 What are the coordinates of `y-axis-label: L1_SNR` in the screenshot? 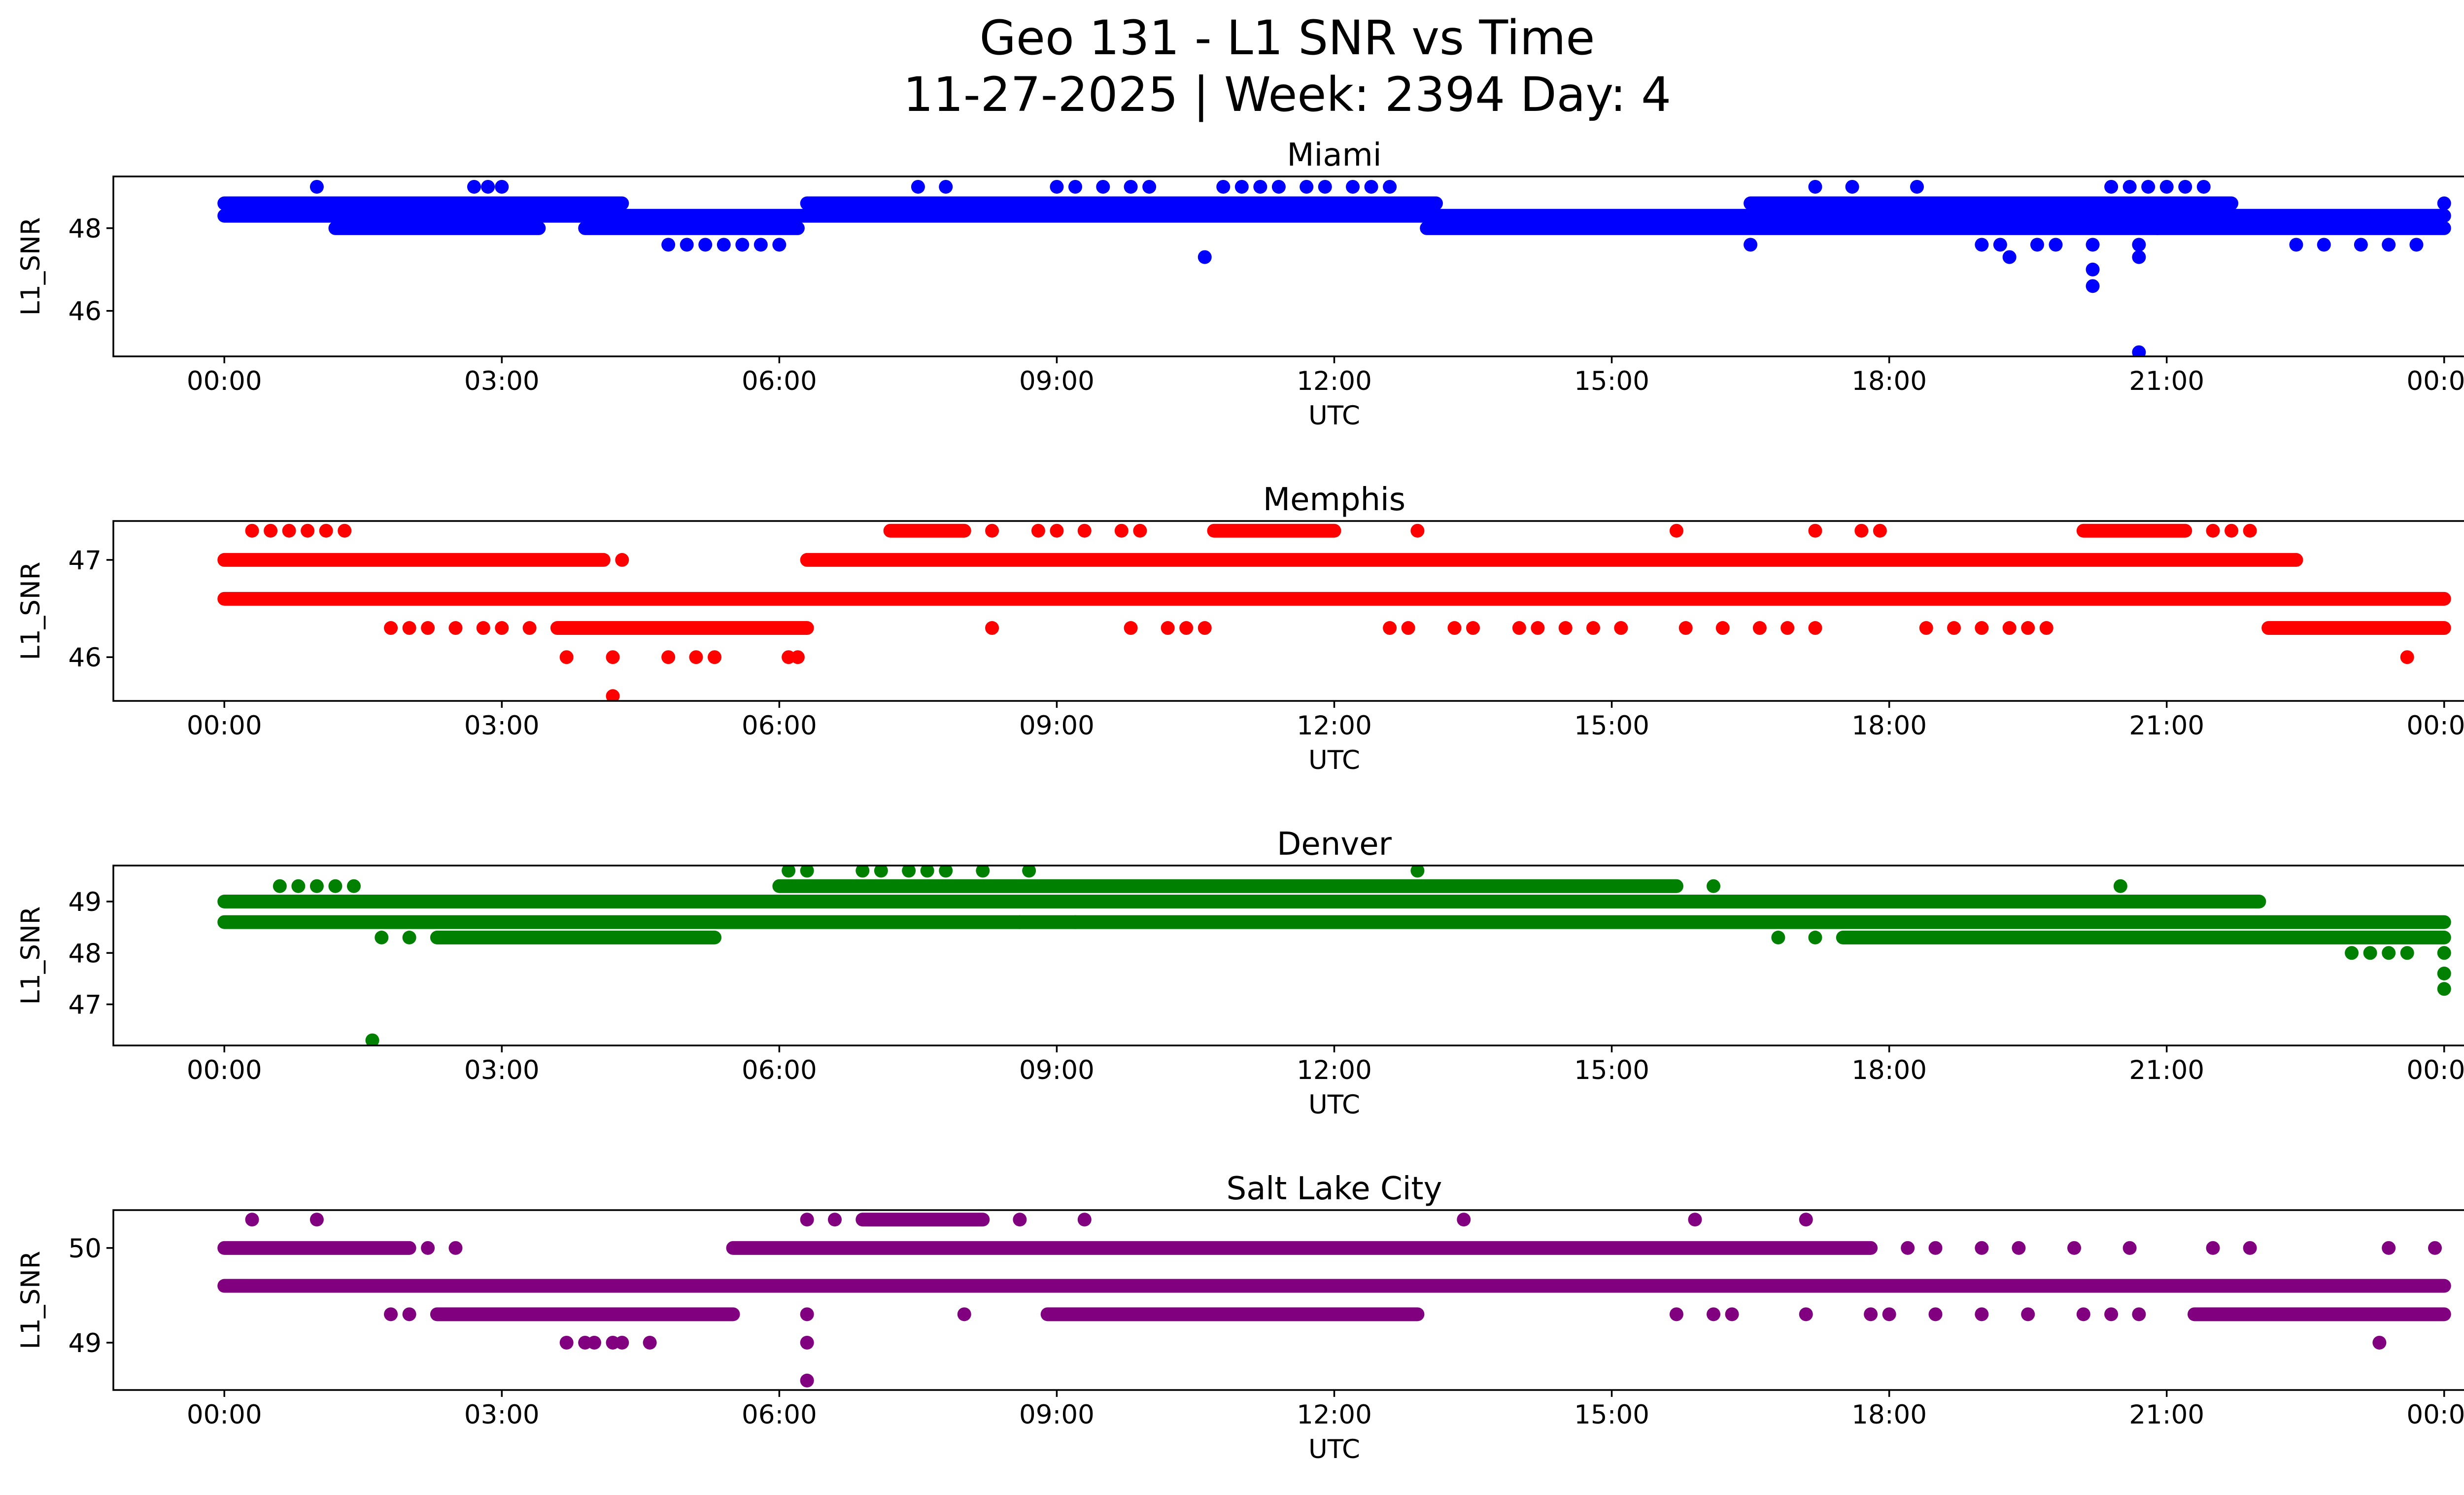 It's located at (31, 1300).